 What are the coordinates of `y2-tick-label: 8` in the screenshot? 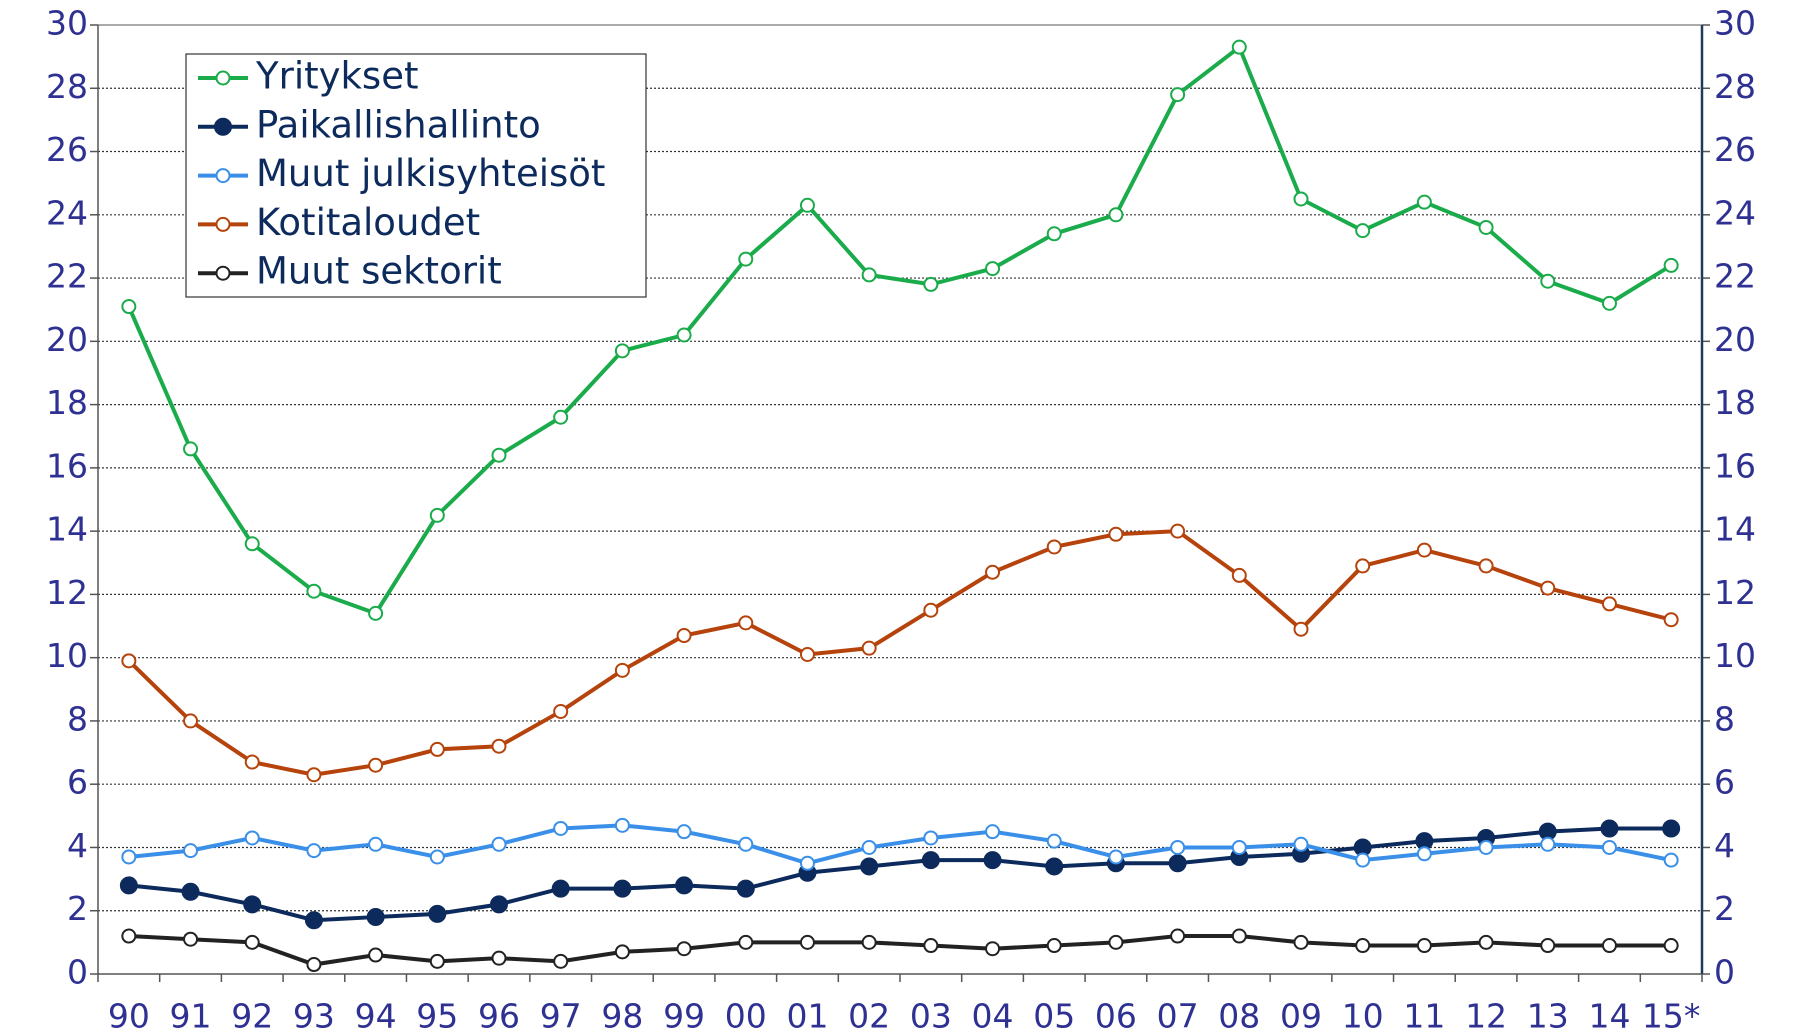 It's located at (1724, 718).